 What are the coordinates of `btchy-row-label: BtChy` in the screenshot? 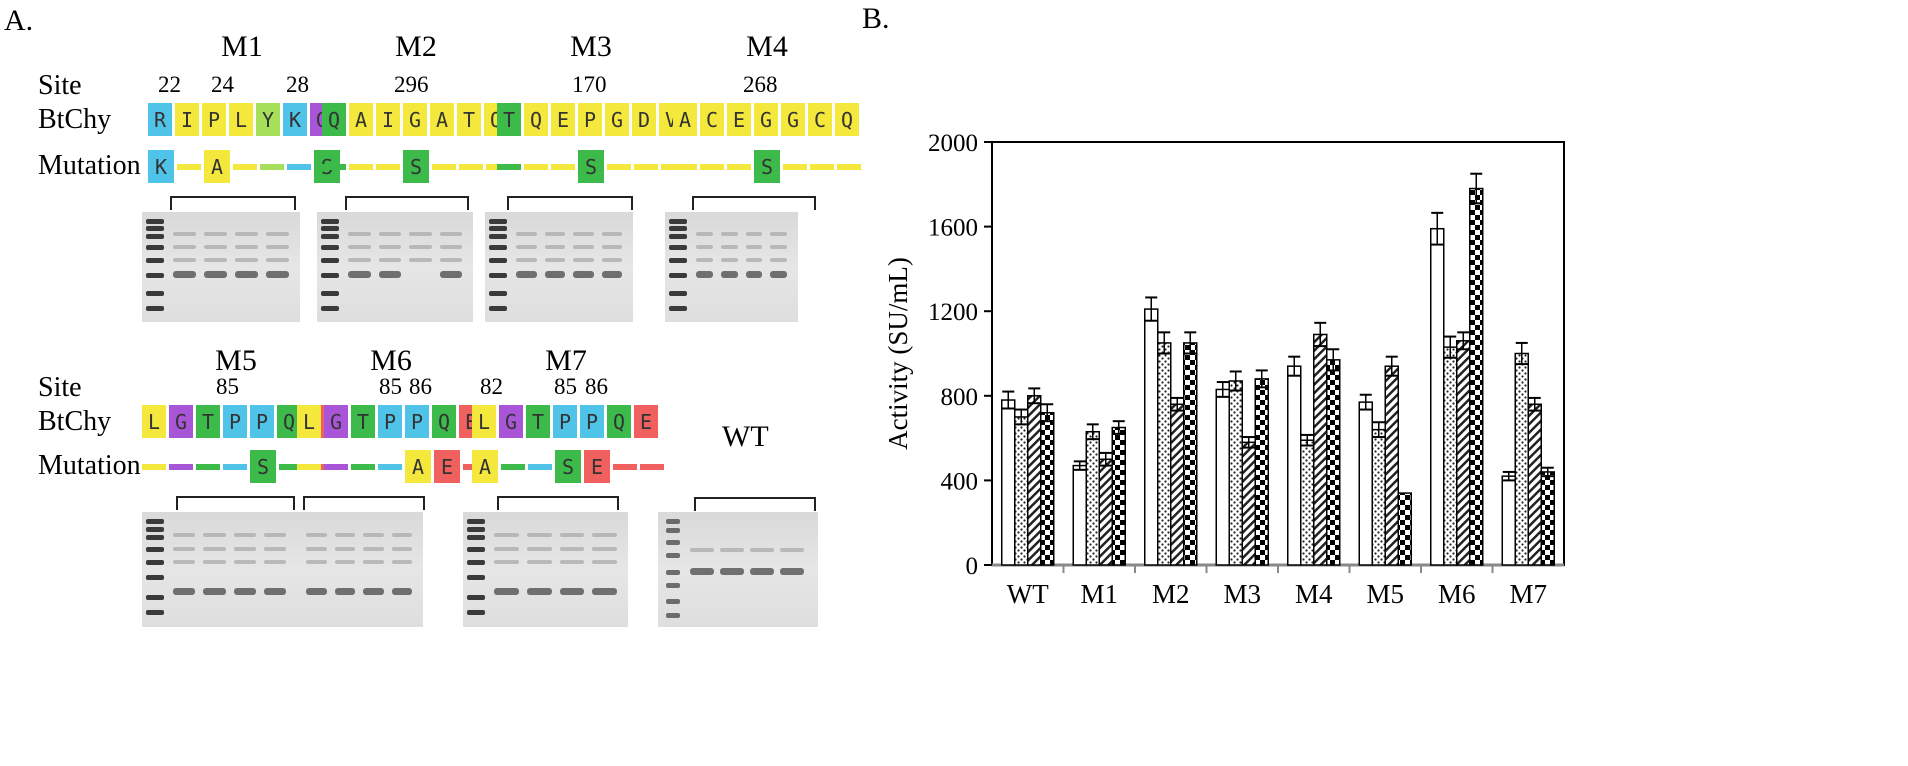 It's located at (75, 119).